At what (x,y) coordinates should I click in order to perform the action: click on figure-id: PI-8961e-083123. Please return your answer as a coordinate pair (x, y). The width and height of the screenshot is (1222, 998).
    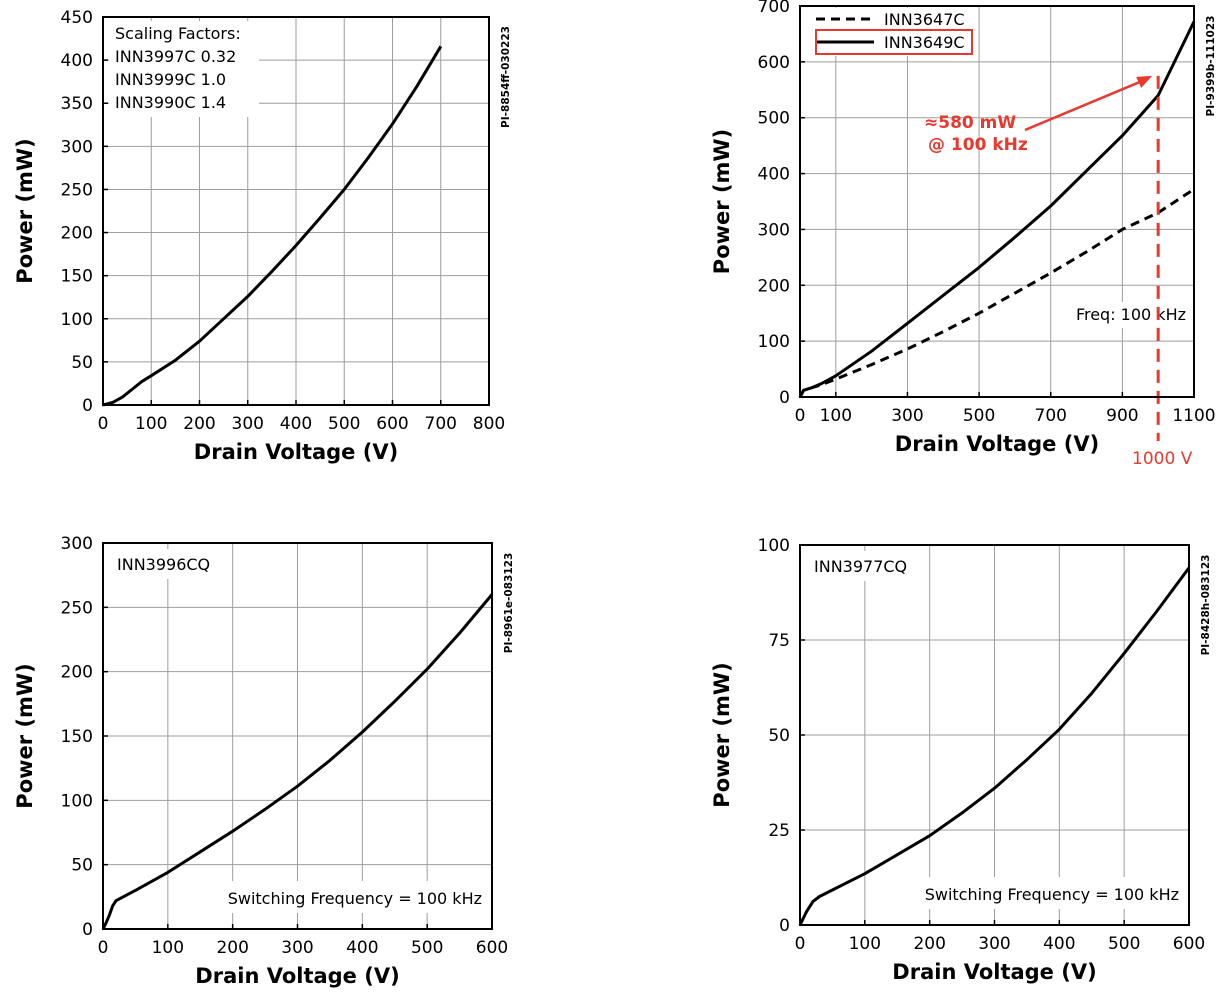
    Looking at the image, I should click on (509, 603).